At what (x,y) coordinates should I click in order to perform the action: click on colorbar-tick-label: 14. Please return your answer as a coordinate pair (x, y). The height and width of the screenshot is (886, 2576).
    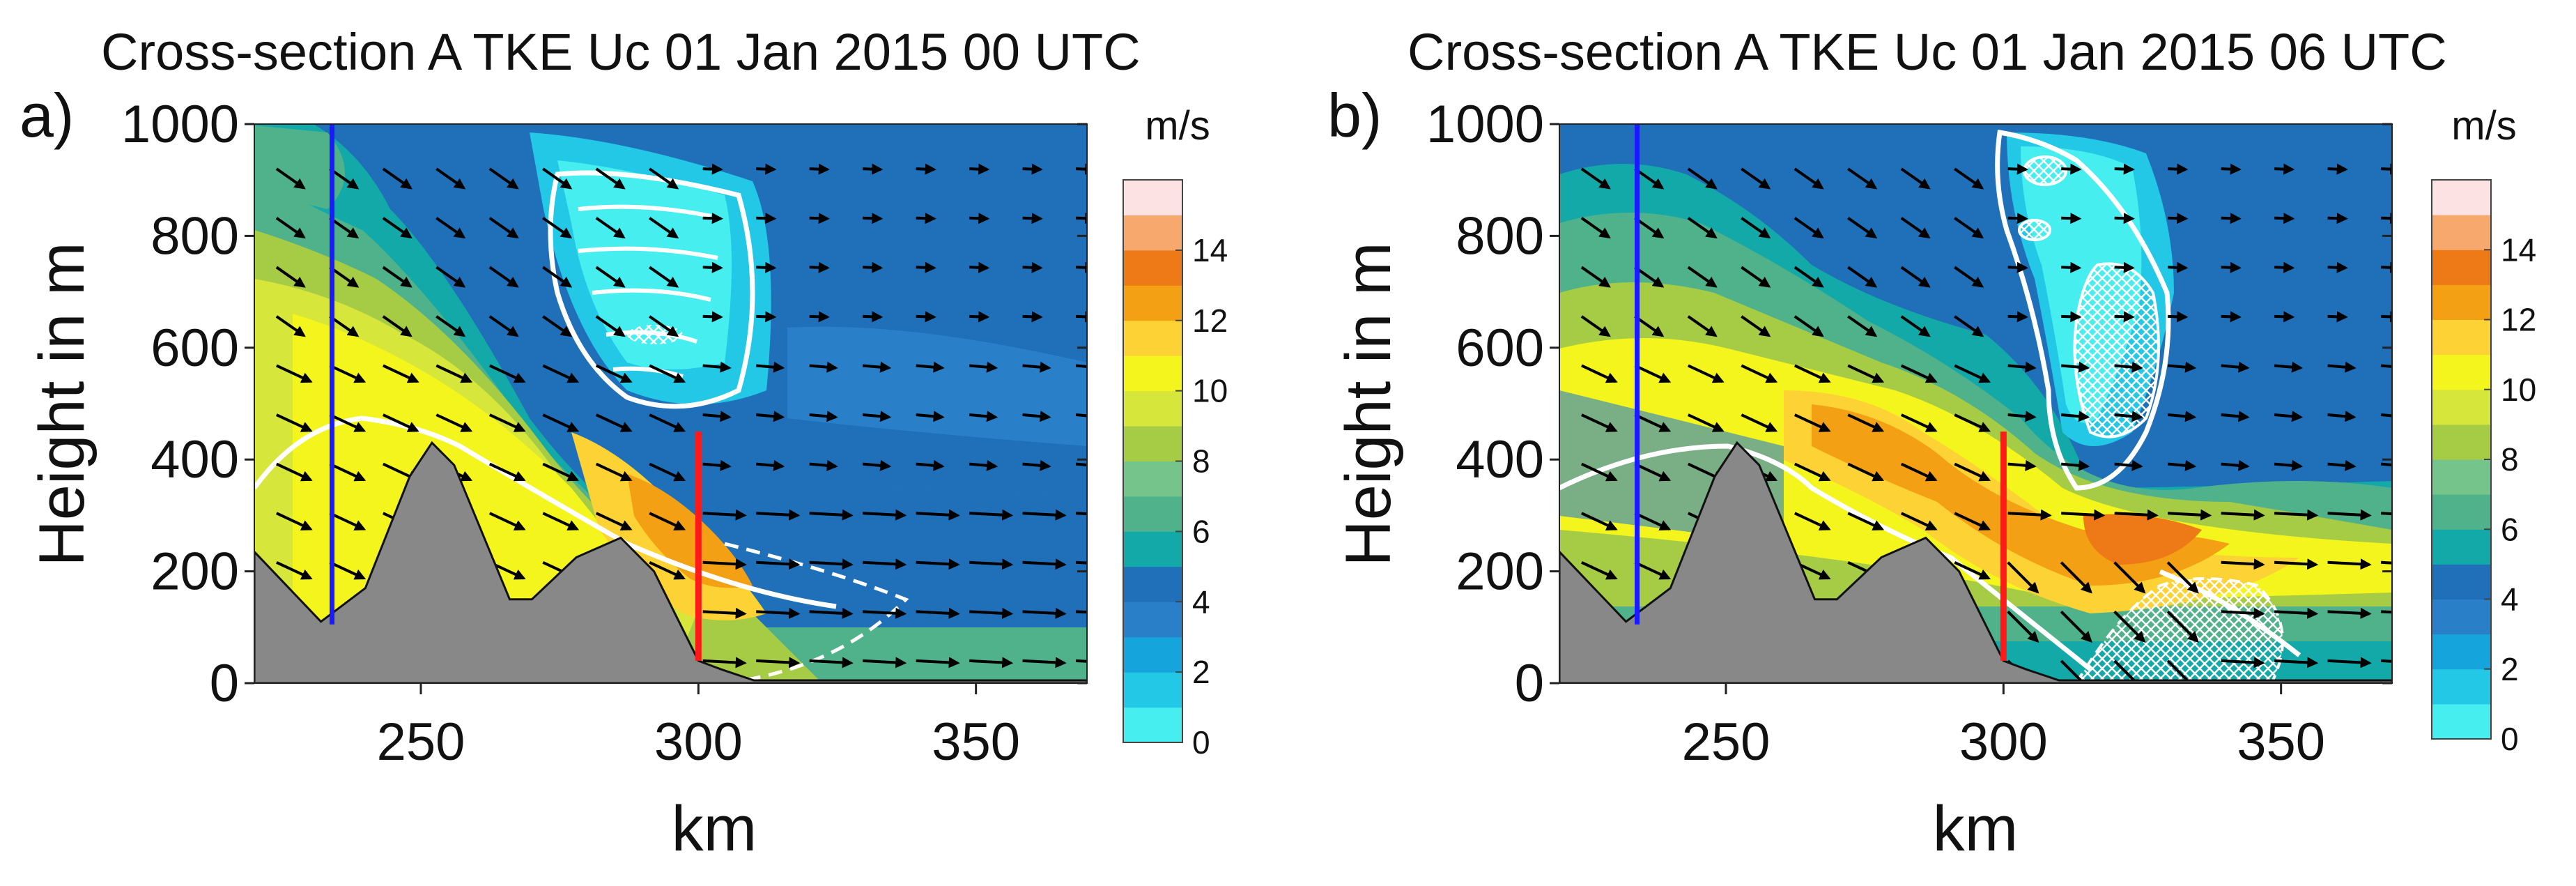
    Looking at the image, I should click on (1210, 250).